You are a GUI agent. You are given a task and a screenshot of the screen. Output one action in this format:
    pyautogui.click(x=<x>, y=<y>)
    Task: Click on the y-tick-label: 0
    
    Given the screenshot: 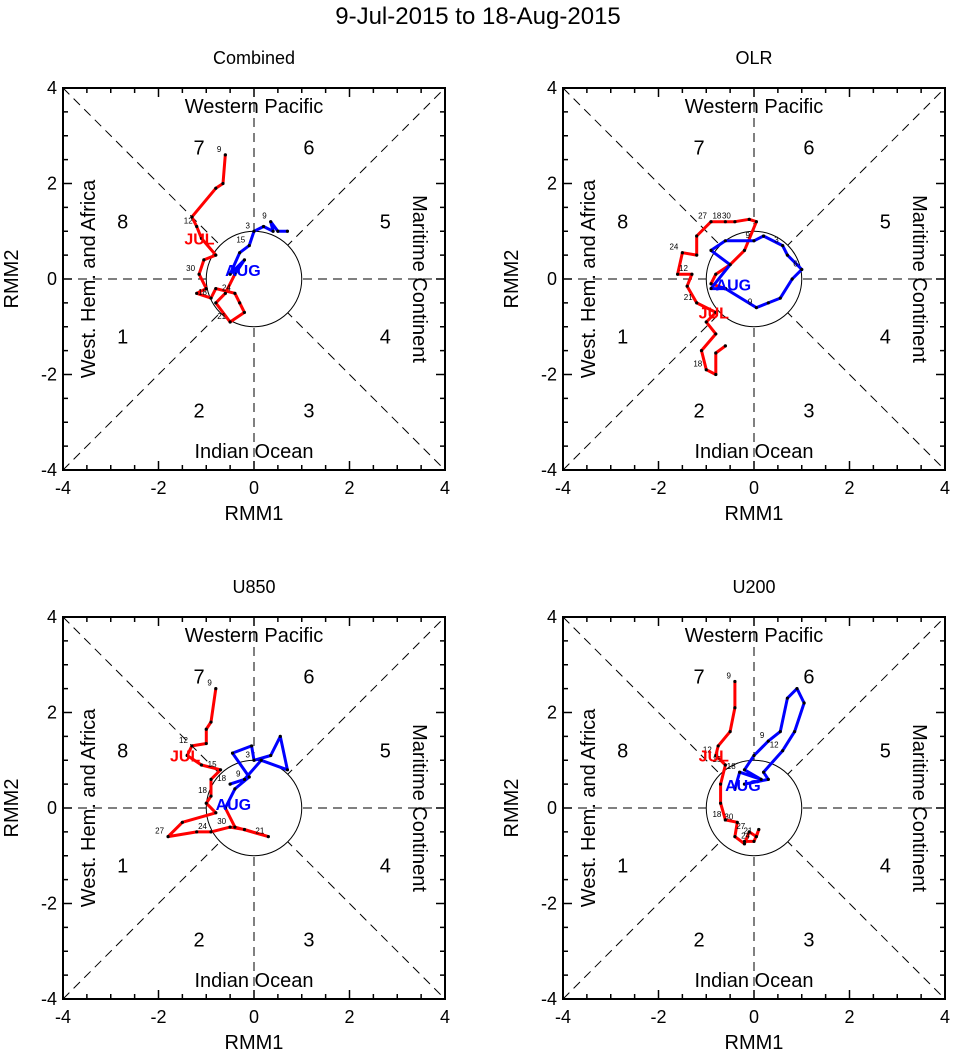 What is the action you would take?
    pyautogui.click(x=552, y=808)
    